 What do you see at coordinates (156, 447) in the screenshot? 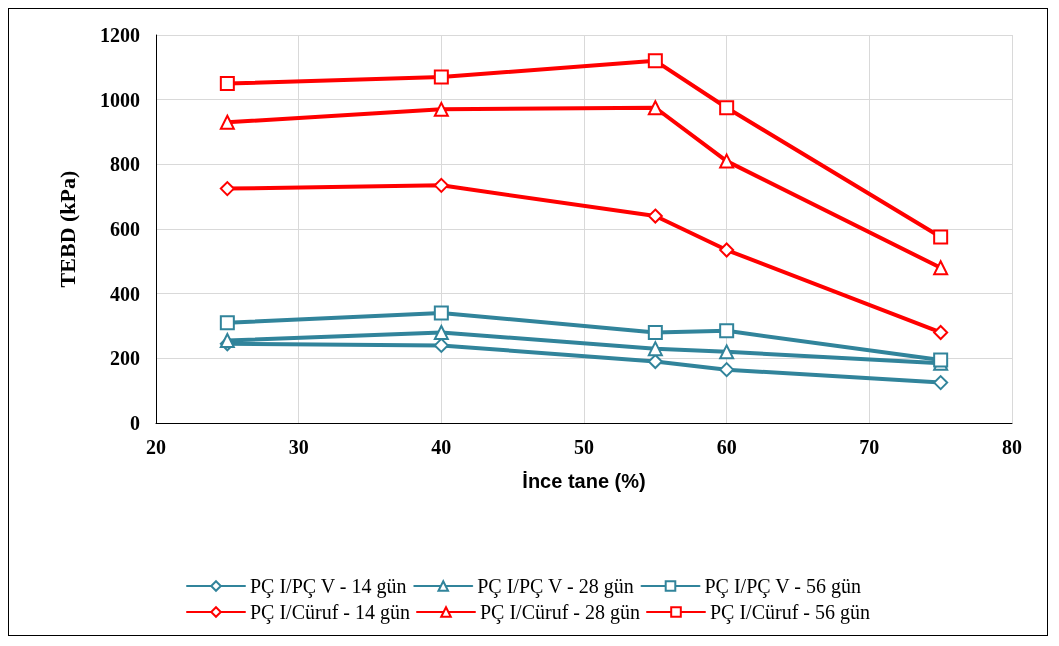
I see `x-tick-label: 20` at bounding box center [156, 447].